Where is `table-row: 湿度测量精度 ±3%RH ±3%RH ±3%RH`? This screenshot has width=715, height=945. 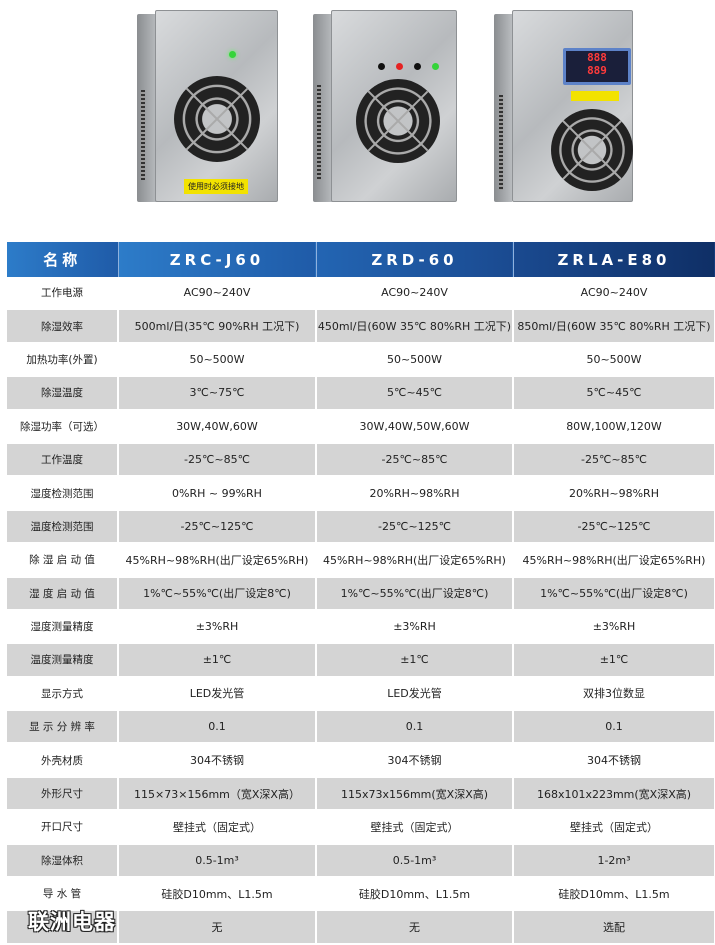
table-row: 湿度测量精度 ±3%RH ±3%RH ±3%RH is located at coordinates (361, 627).